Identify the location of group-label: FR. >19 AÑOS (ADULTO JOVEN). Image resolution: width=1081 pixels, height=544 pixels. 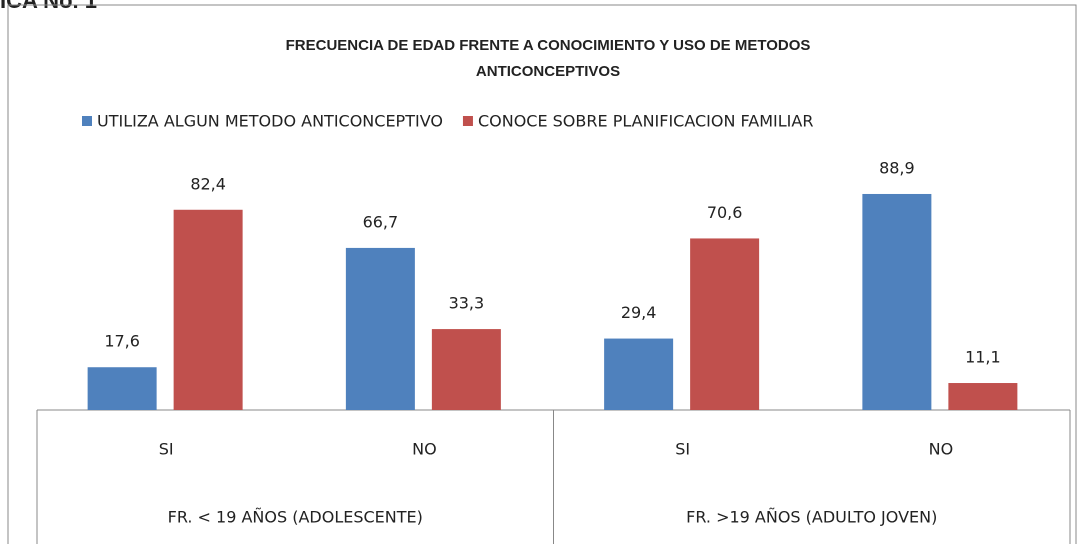
(811, 517).